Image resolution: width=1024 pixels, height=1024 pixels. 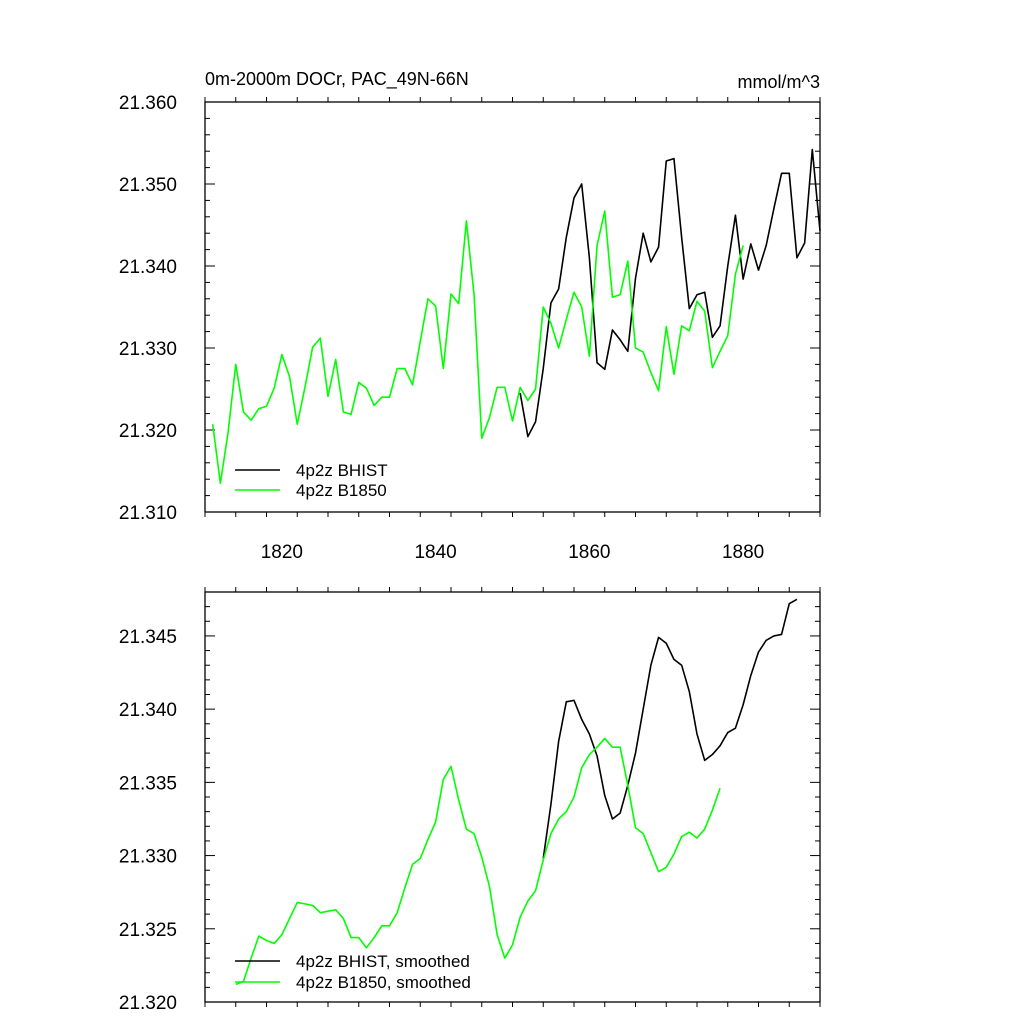 I want to click on y-tick-label: 21.360, so click(x=148, y=103).